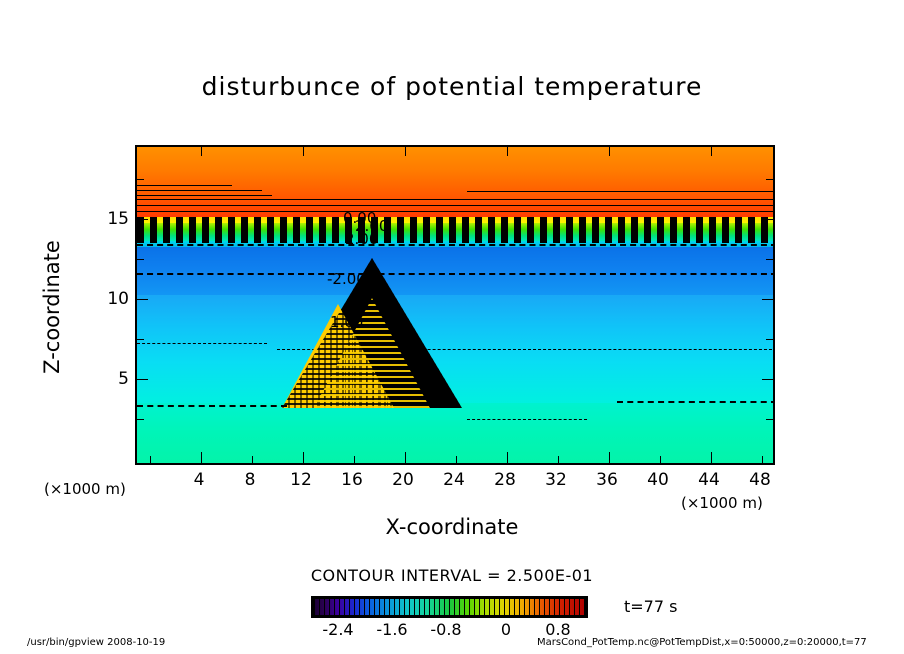 Image resolution: width=904 pixels, height=654 pixels. Describe the element at coordinates (722, 503) in the screenshot. I see `x-axis-unit-right: (×1000 m)` at that location.